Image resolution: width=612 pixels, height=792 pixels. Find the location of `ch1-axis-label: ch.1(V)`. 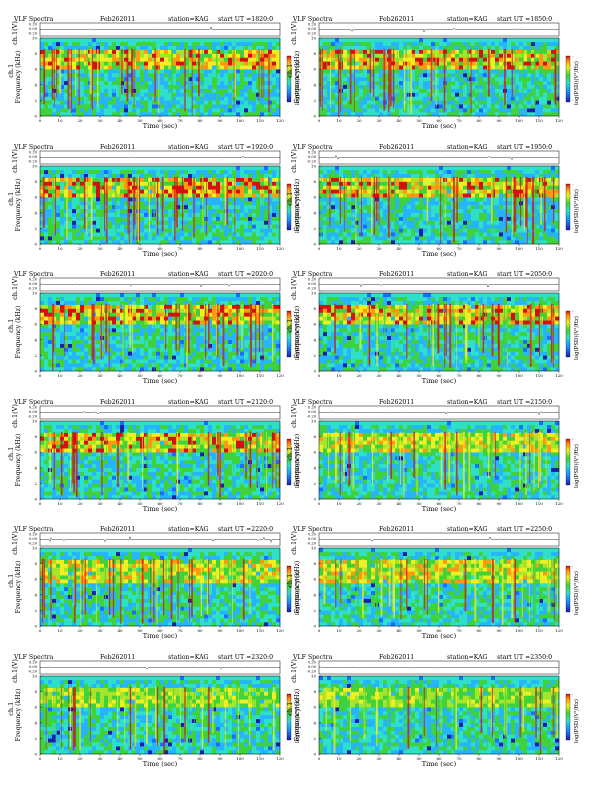

ch1-axis-label: ch.1(V) is located at coordinates (294, 161).